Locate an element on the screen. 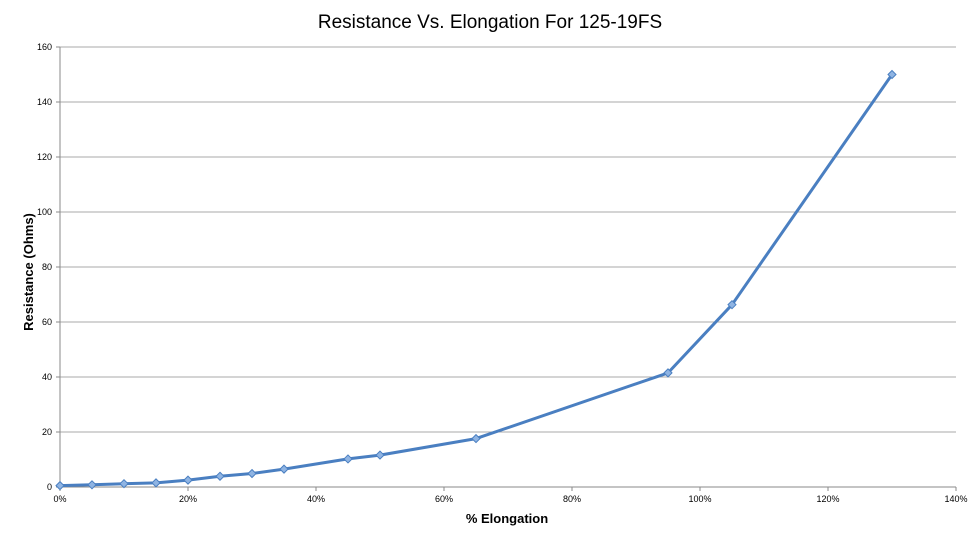 The image size is (980, 546). x-axis-label: % Elongation is located at coordinates (507, 518).